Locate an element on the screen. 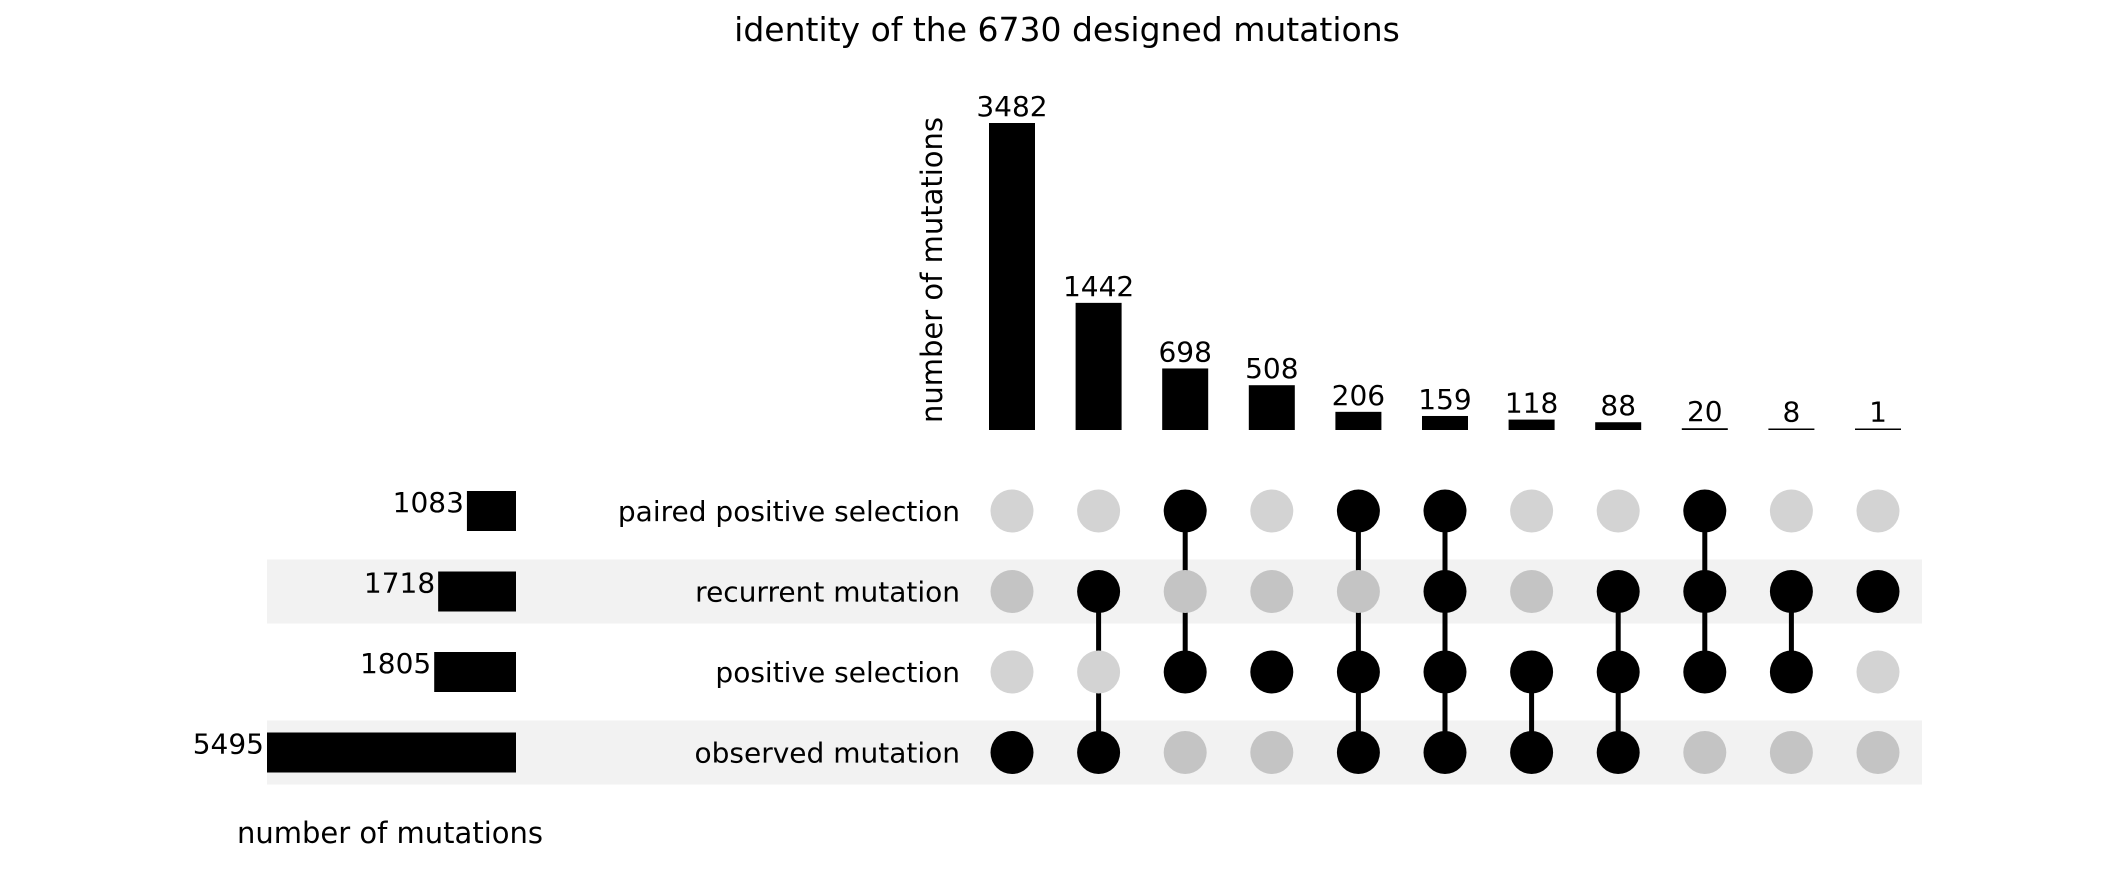 This screenshot has height=888, width=2111. set-size-value-label: 1083 is located at coordinates (428, 502).